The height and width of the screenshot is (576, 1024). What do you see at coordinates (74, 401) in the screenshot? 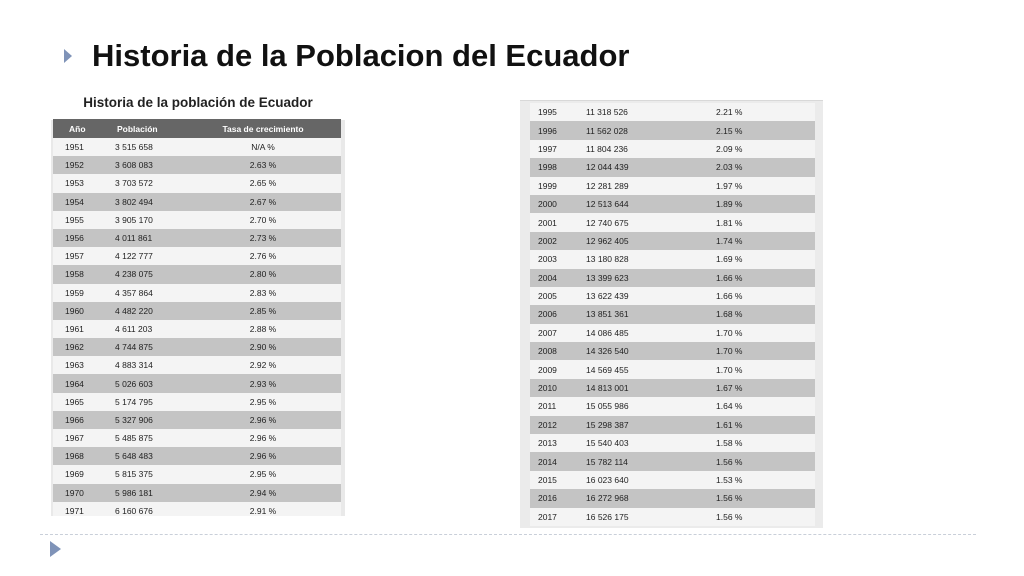
I see `year-cell: 1965` at bounding box center [74, 401].